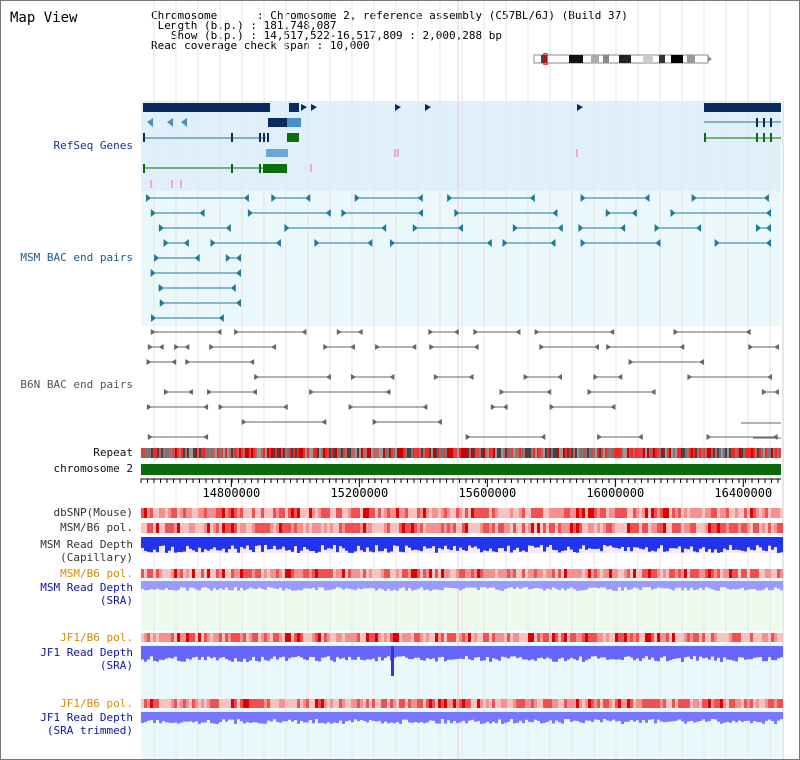 Image resolution: width=800 pixels, height=760 pixels. I want to click on chromosome-ideogram, so click(622, 59).